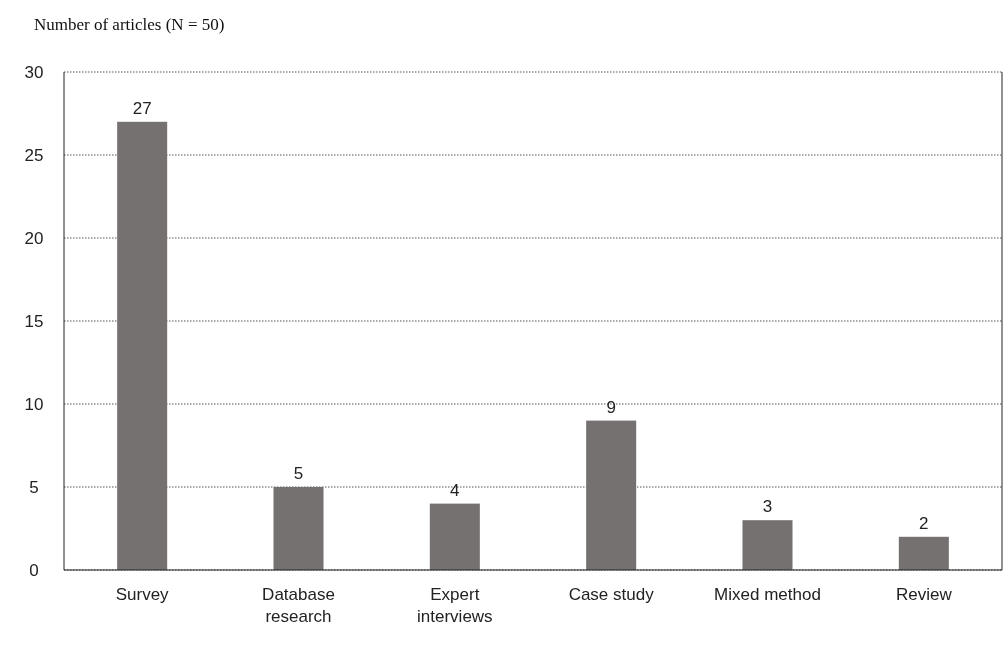 The image size is (1008, 648). I want to click on y-tick-label: 25, so click(34, 155).